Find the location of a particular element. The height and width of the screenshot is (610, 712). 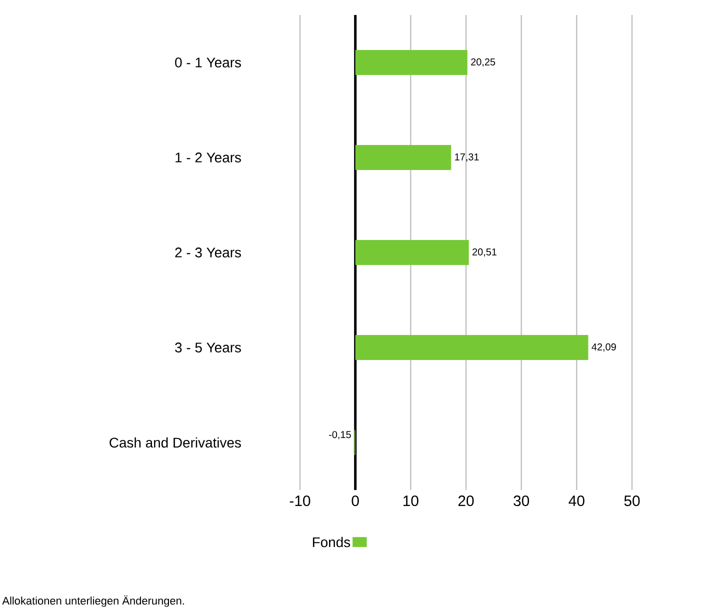

y-tick-label: 1 - 2 Years is located at coordinates (208, 157).